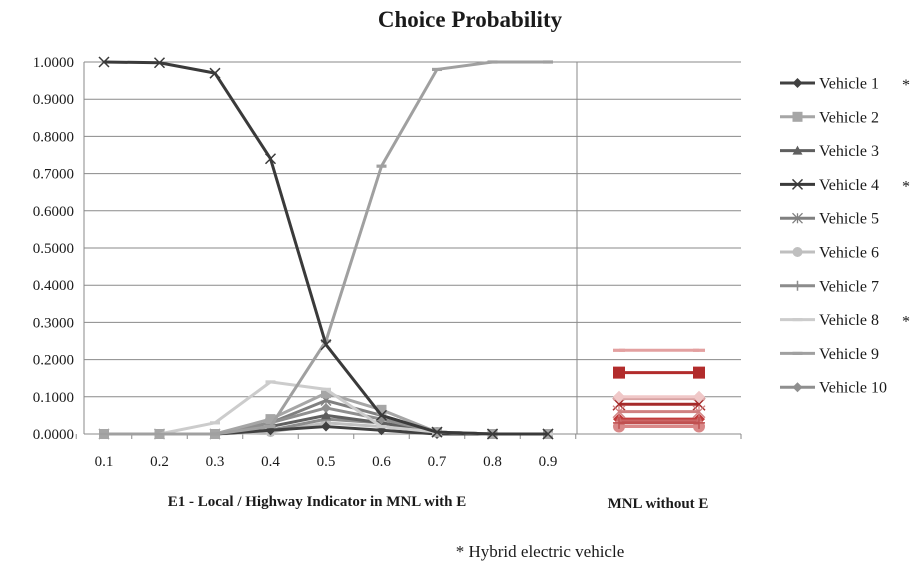 This screenshot has height=568, width=921. I want to click on y-tick-label: 0.9000, so click(53, 100).